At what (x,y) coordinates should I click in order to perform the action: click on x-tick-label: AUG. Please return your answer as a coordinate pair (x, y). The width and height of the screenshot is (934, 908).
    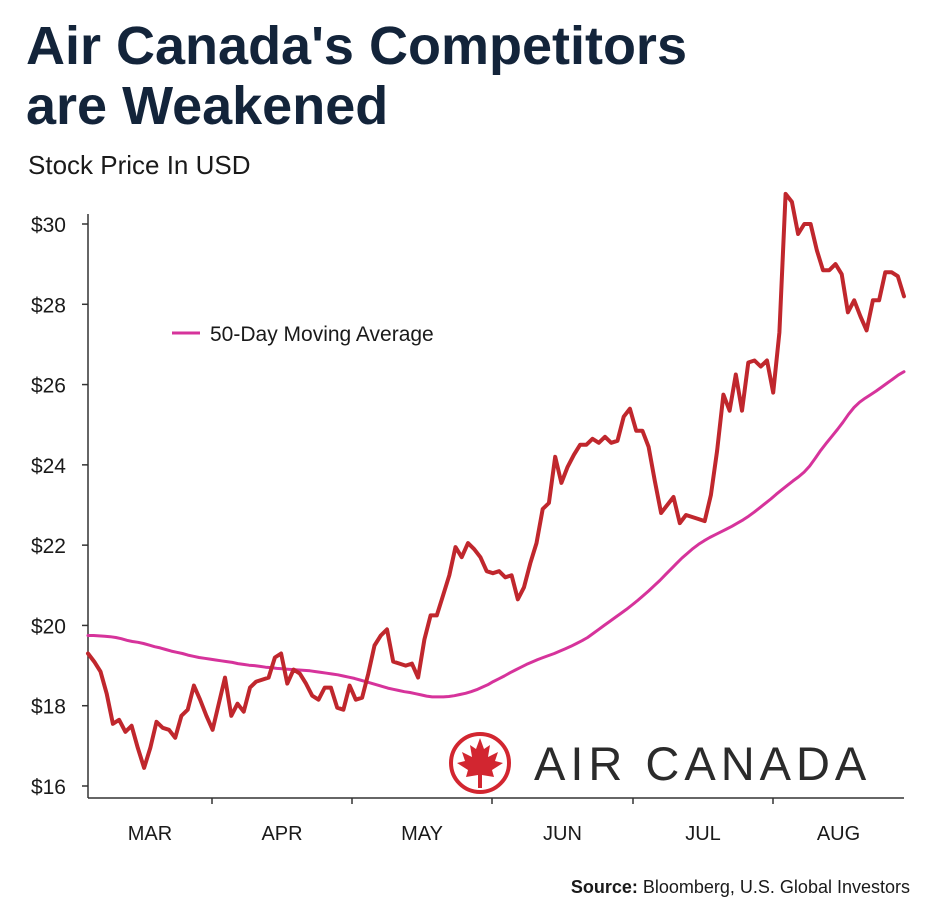
    Looking at the image, I should click on (838, 834).